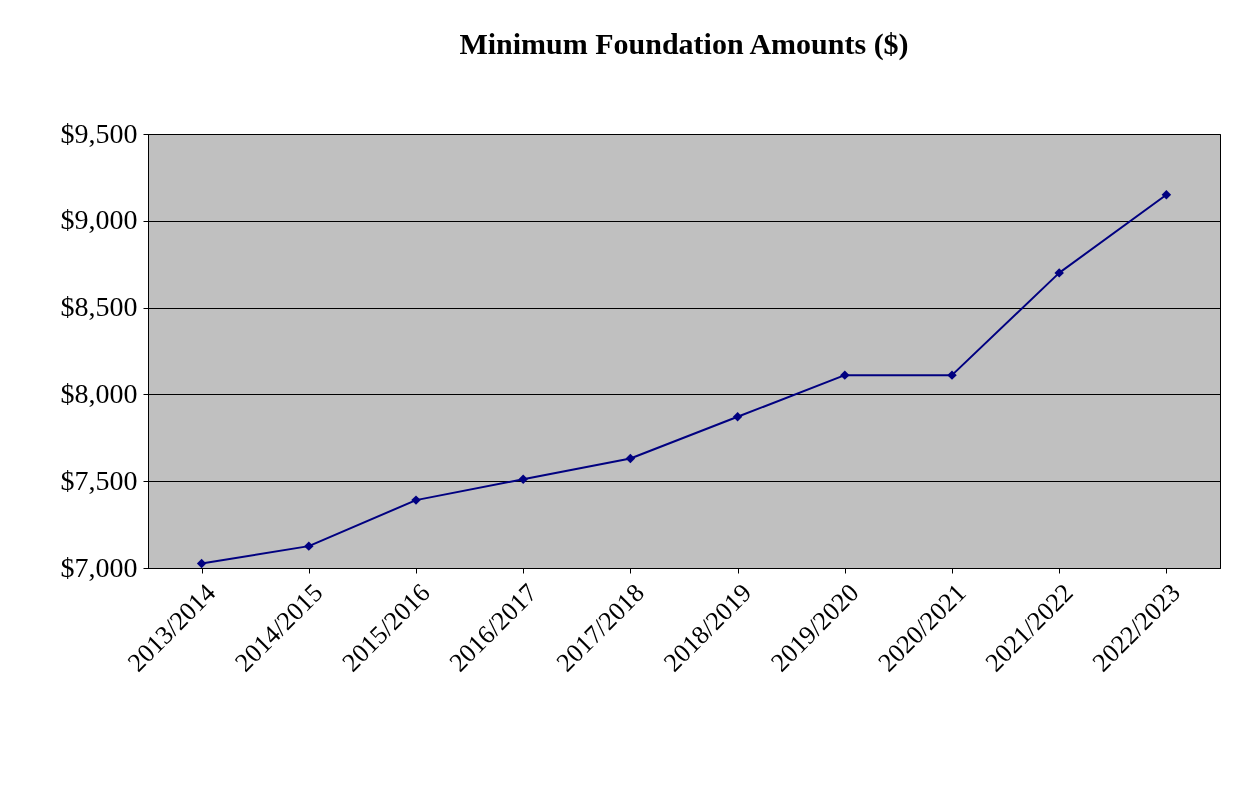 The height and width of the screenshot is (809, 1245). Describe the element at coordinates (99, 393) in the screenshot. I see `y-tick-label: $8,000` at that location.